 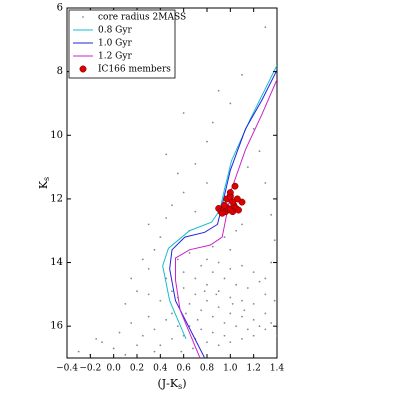 What do you see at coordinates (56, 262) in the screenshot?
I see `y-tick-label: 14` at bounding box center [56, 262].